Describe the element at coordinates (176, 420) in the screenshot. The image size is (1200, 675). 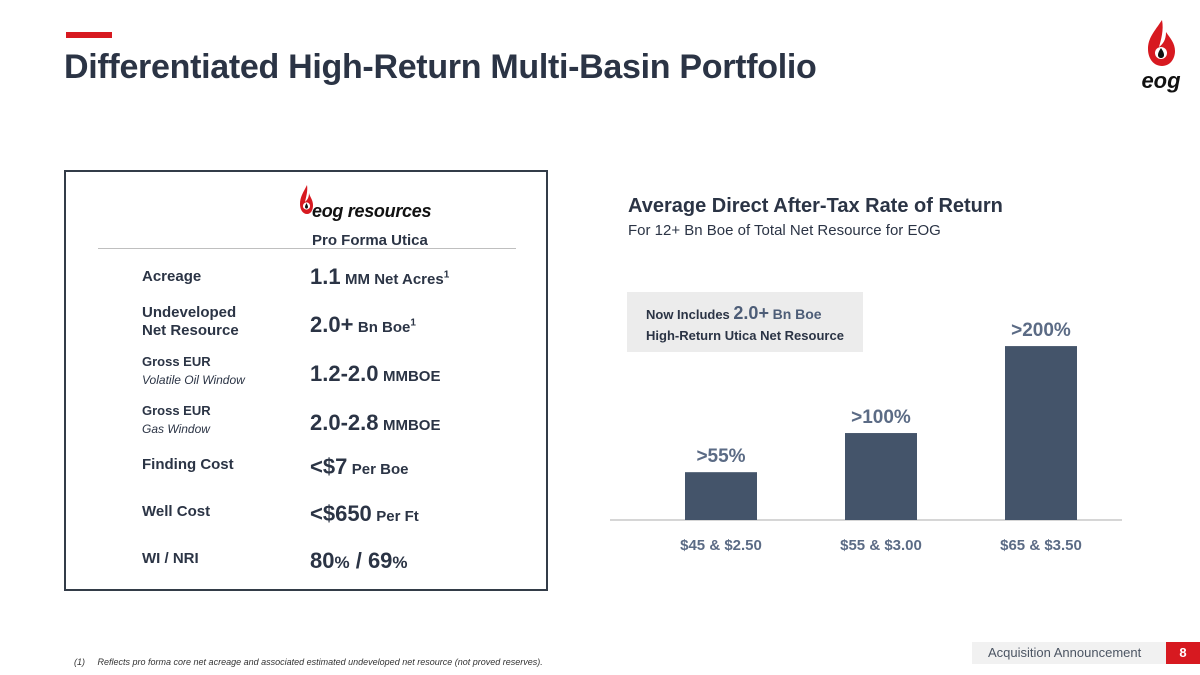
I see `metric-label: Gross EUR Gas Window` at that location.